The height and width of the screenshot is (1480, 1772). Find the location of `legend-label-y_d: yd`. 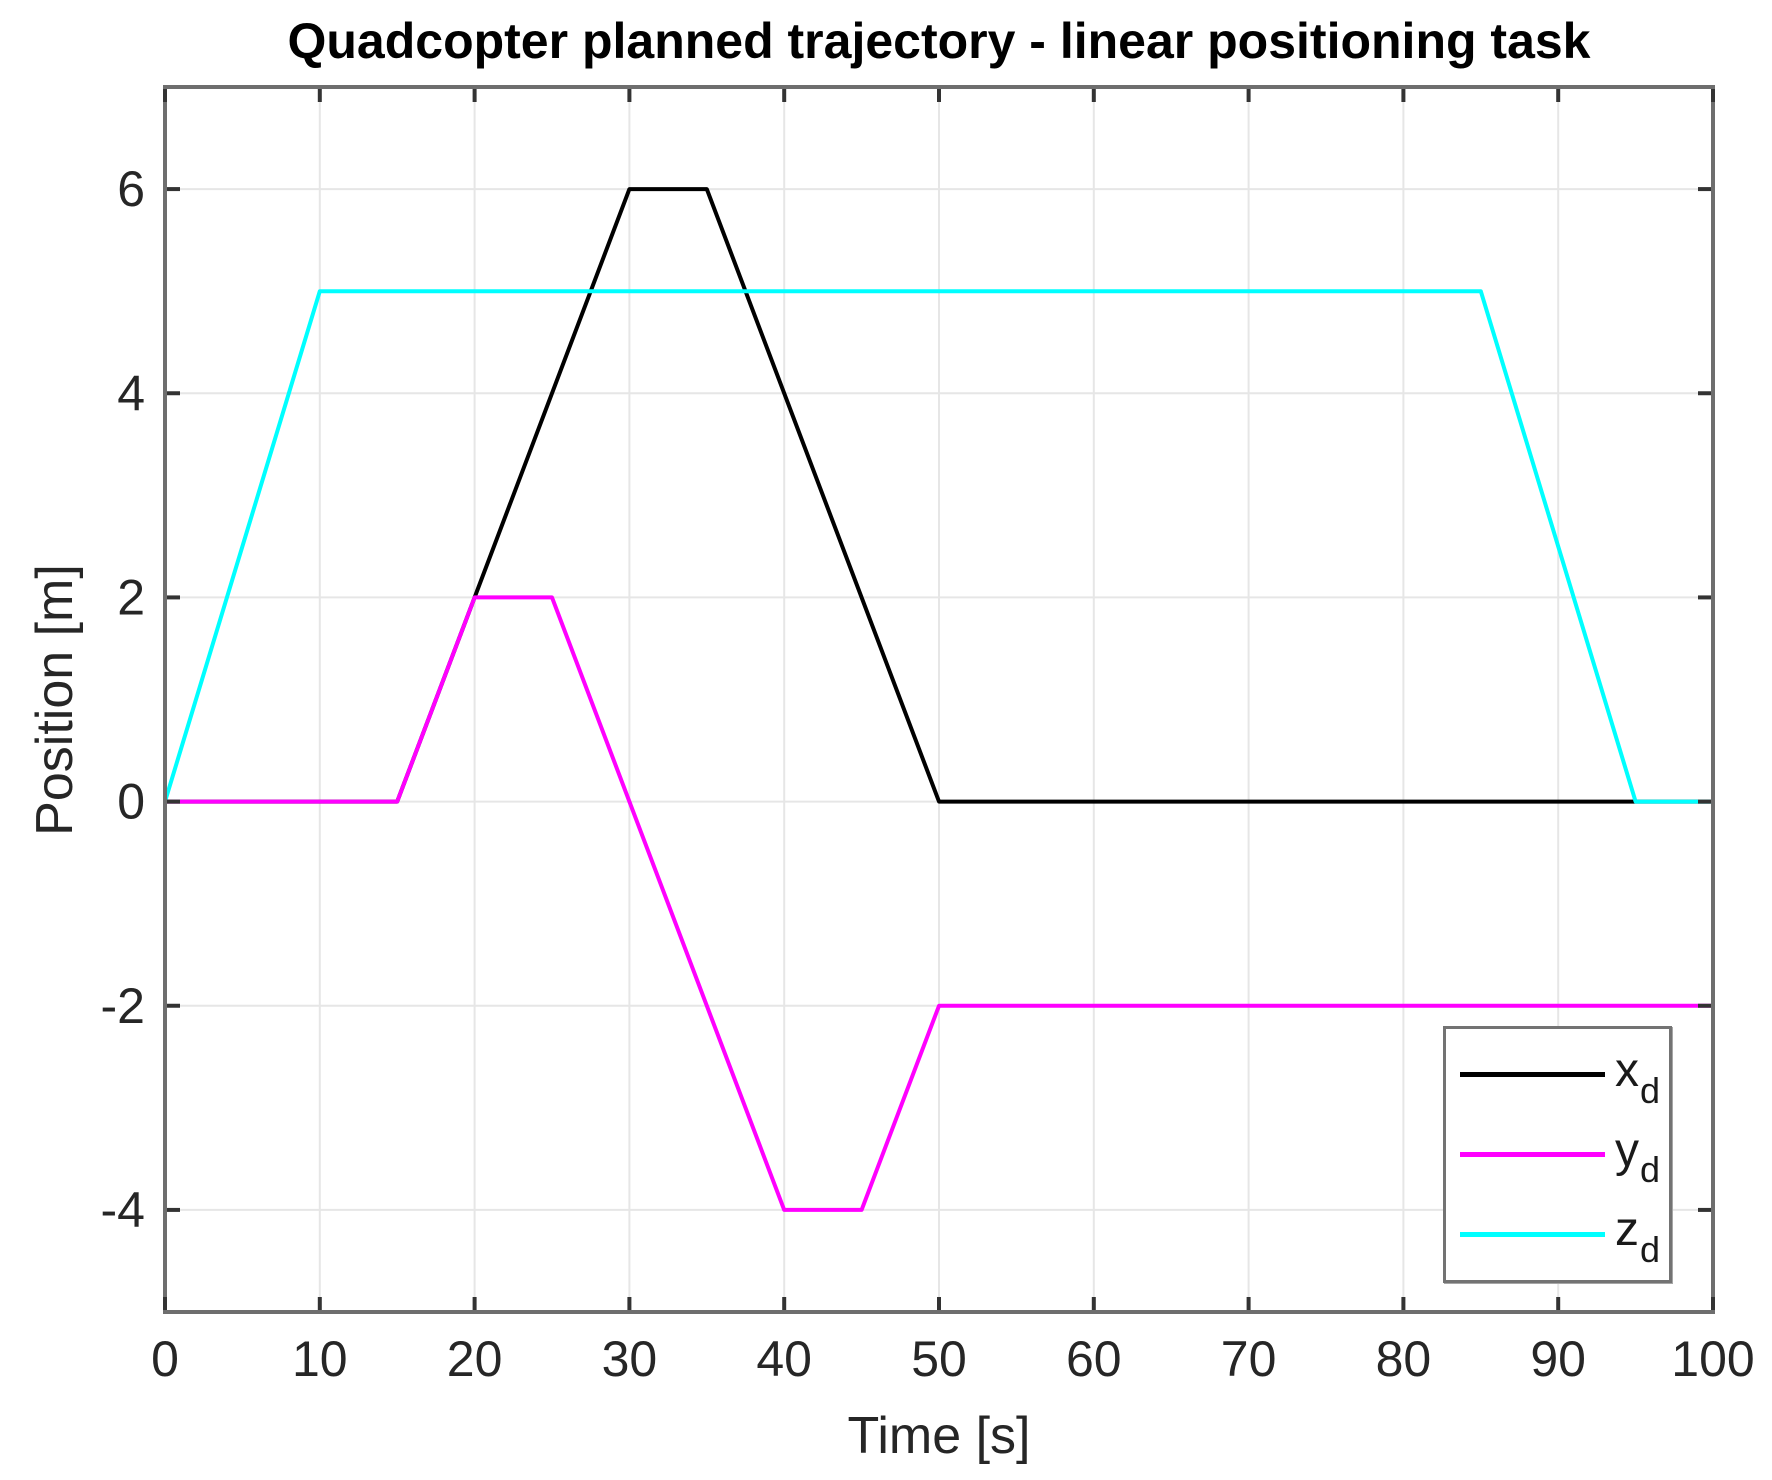

legend-label-y_d: yd is located at coordinates (1638, 1157).